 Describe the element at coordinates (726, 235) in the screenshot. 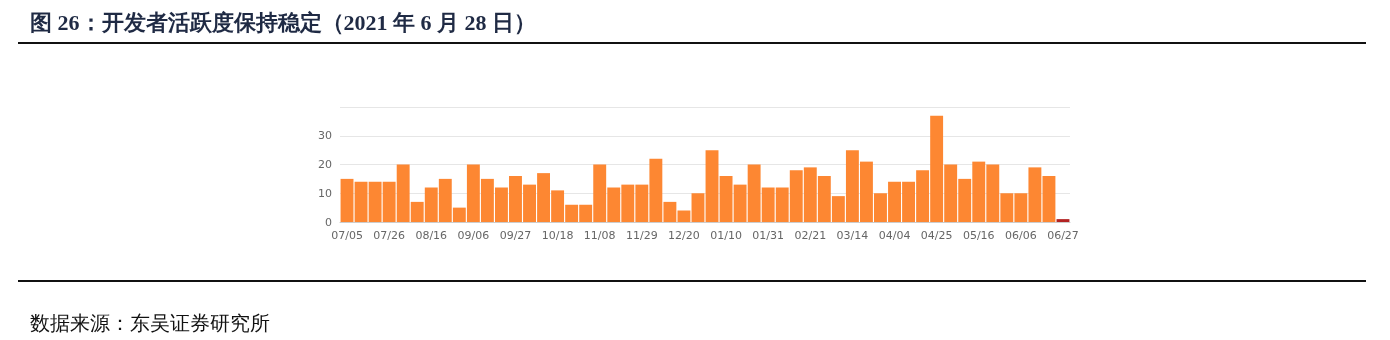

I see `x-tick-label: 01/10` at that location.